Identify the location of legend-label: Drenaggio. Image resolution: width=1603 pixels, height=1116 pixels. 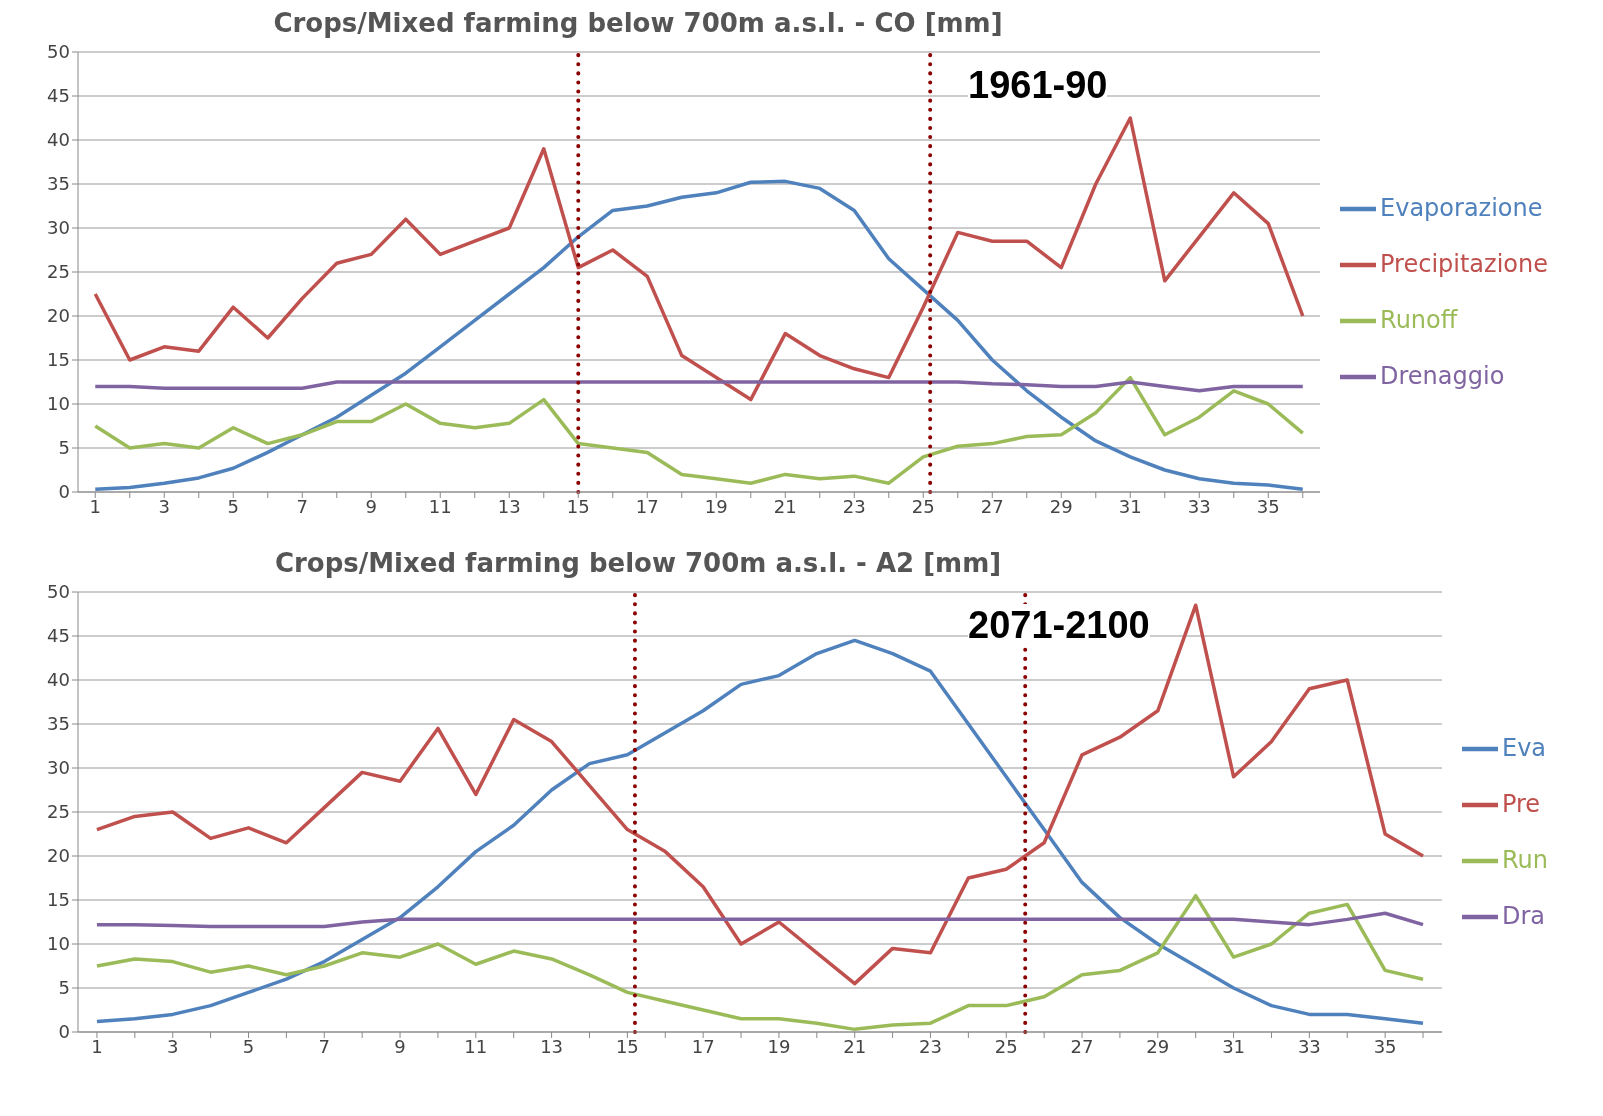
(1442, 376).